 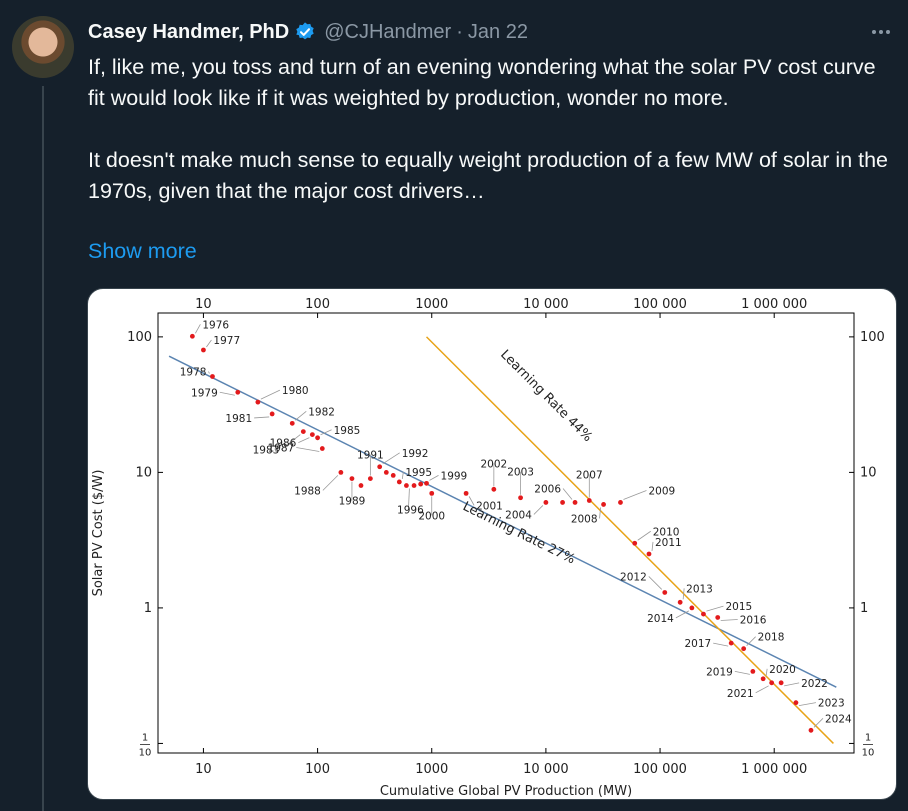 I want to click on year-label-2022: 2022, so click(x=814, y=684).